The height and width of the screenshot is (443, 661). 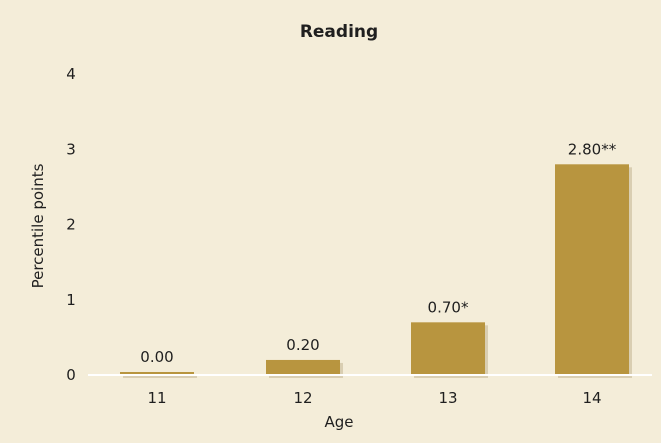 I want to click on y-tick-label-0: 0, so click(x=71, y=375).